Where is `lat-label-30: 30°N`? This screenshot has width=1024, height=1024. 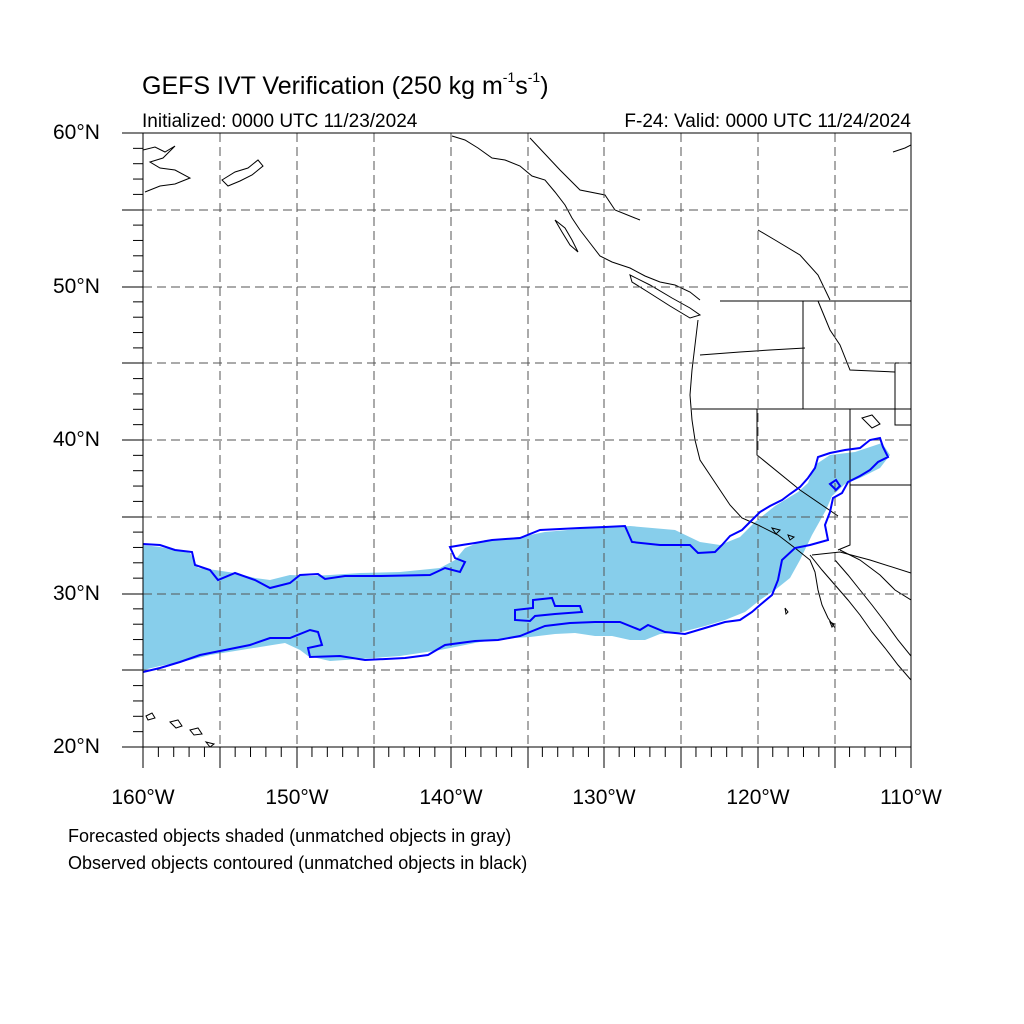
lat-label-30: 30°N is located at coordinates (76, 593).